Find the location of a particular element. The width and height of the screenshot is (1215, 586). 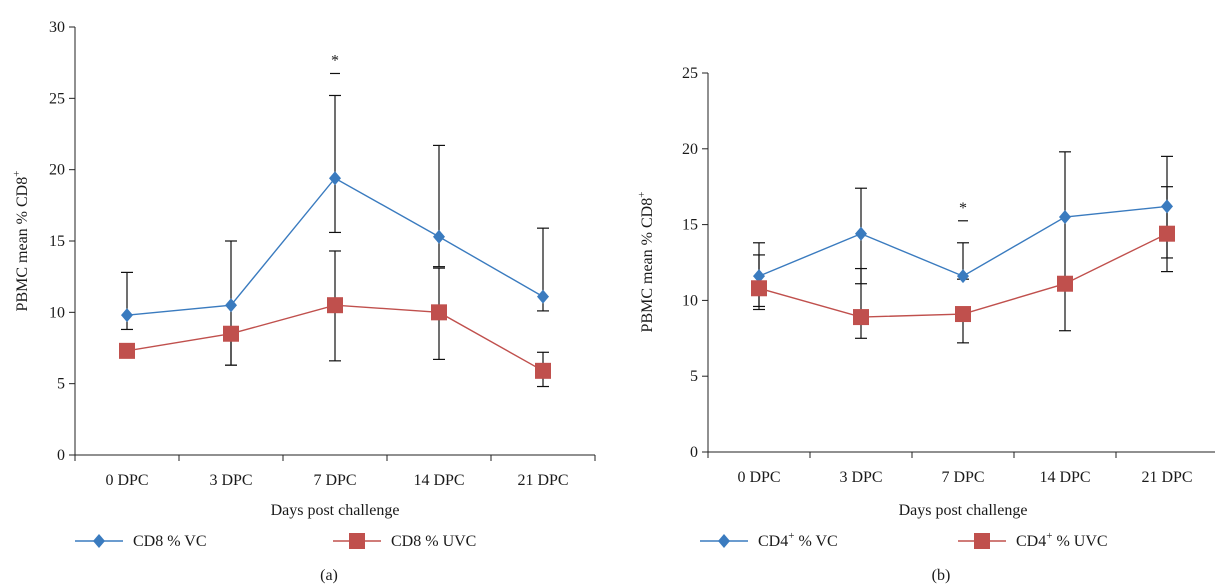

legend-entry: CD8 % UVC is located at coordinates (433, 541).